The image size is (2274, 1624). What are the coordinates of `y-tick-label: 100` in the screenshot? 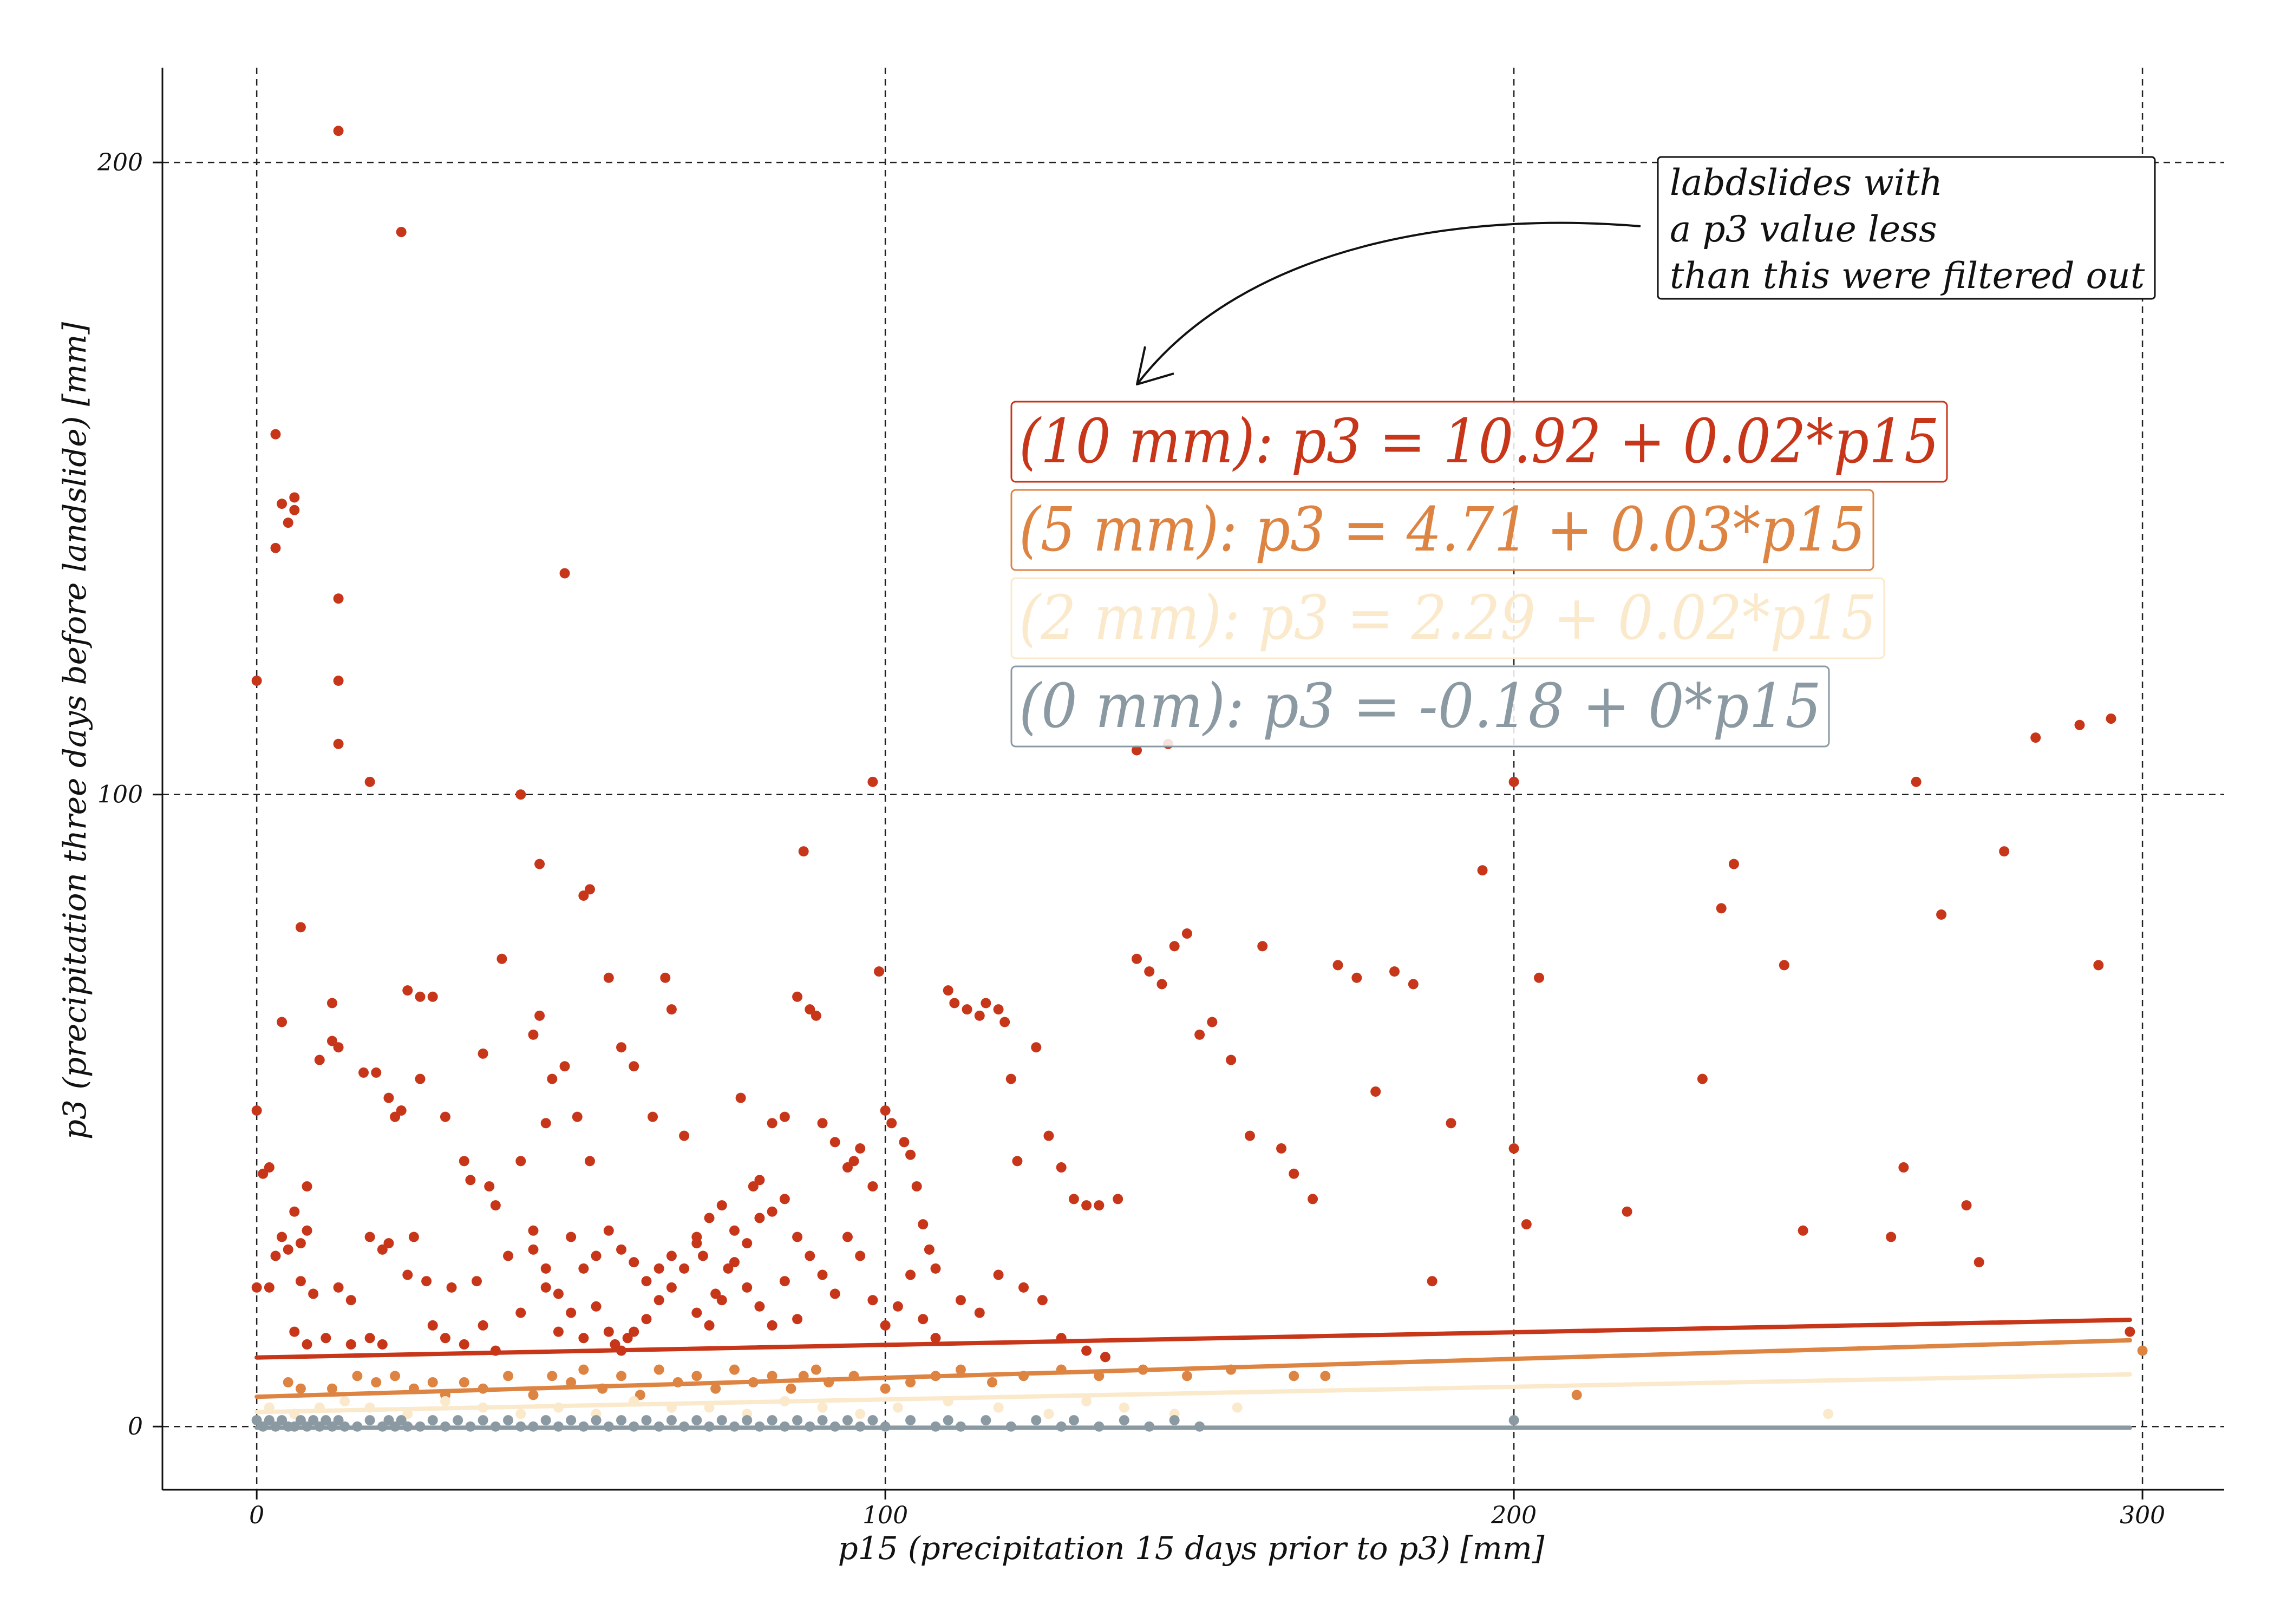 It's located at (120, 795).